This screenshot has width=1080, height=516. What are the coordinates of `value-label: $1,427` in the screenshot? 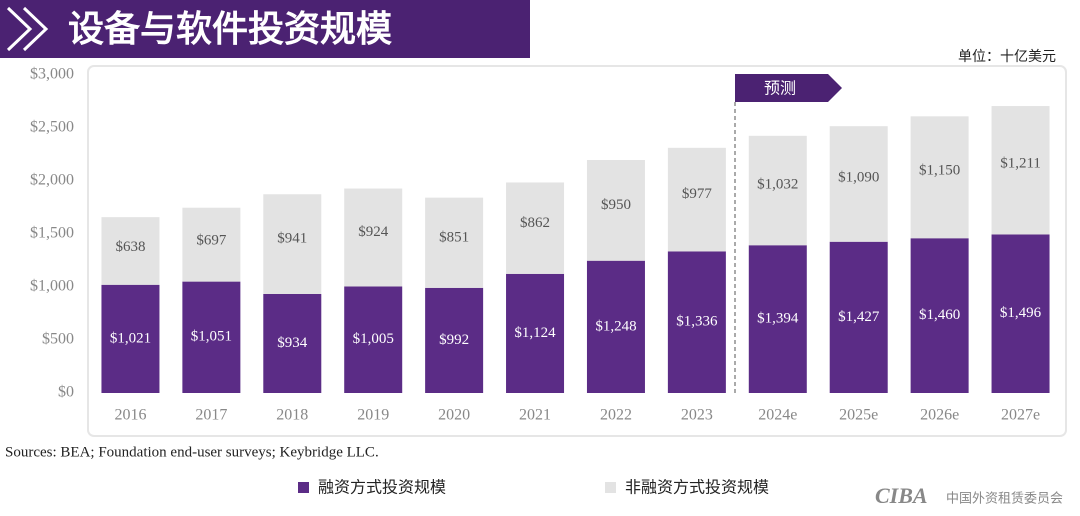 It's located at (859, 317).